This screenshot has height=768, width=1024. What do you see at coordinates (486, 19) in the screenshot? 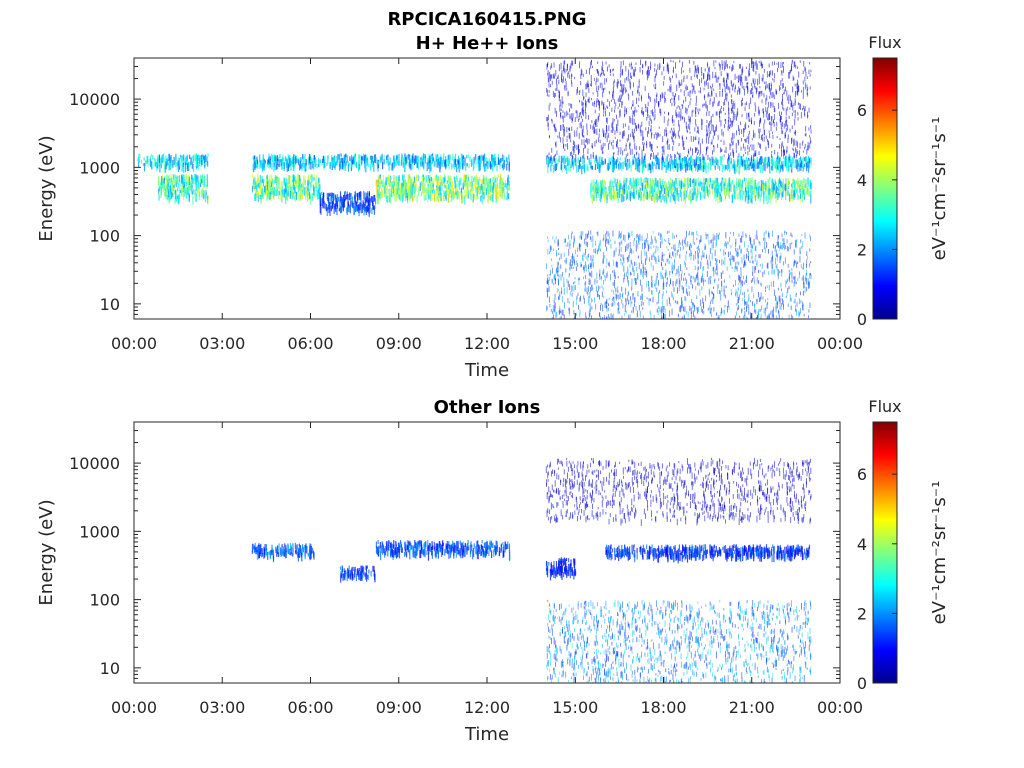
I see `figure-title: RPCICA160415.PNG` at bounding box center [486, 19].